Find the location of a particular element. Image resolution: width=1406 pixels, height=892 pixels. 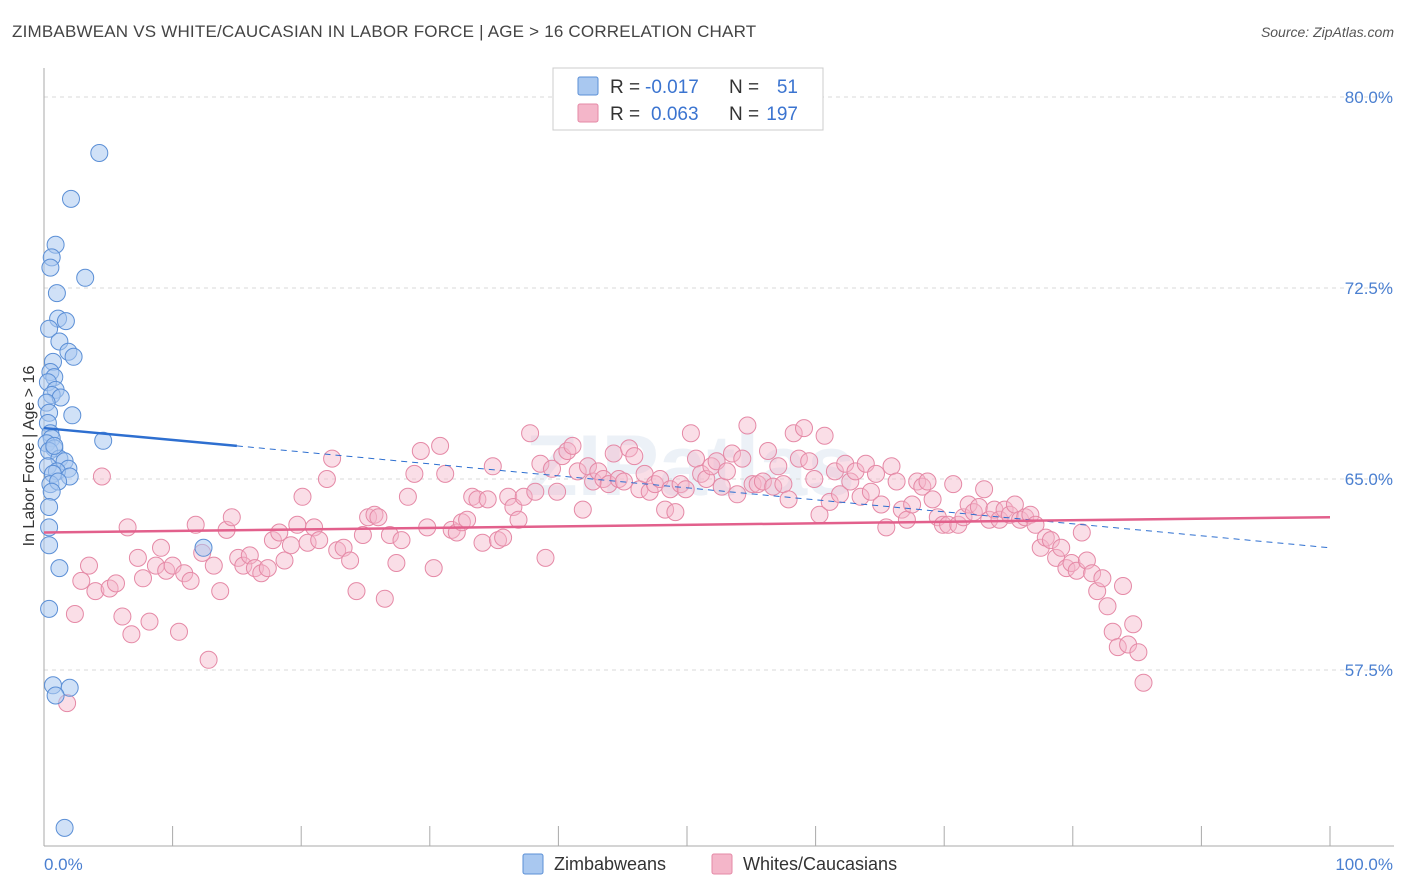

trend-lines is located at coordinates (687, 487).